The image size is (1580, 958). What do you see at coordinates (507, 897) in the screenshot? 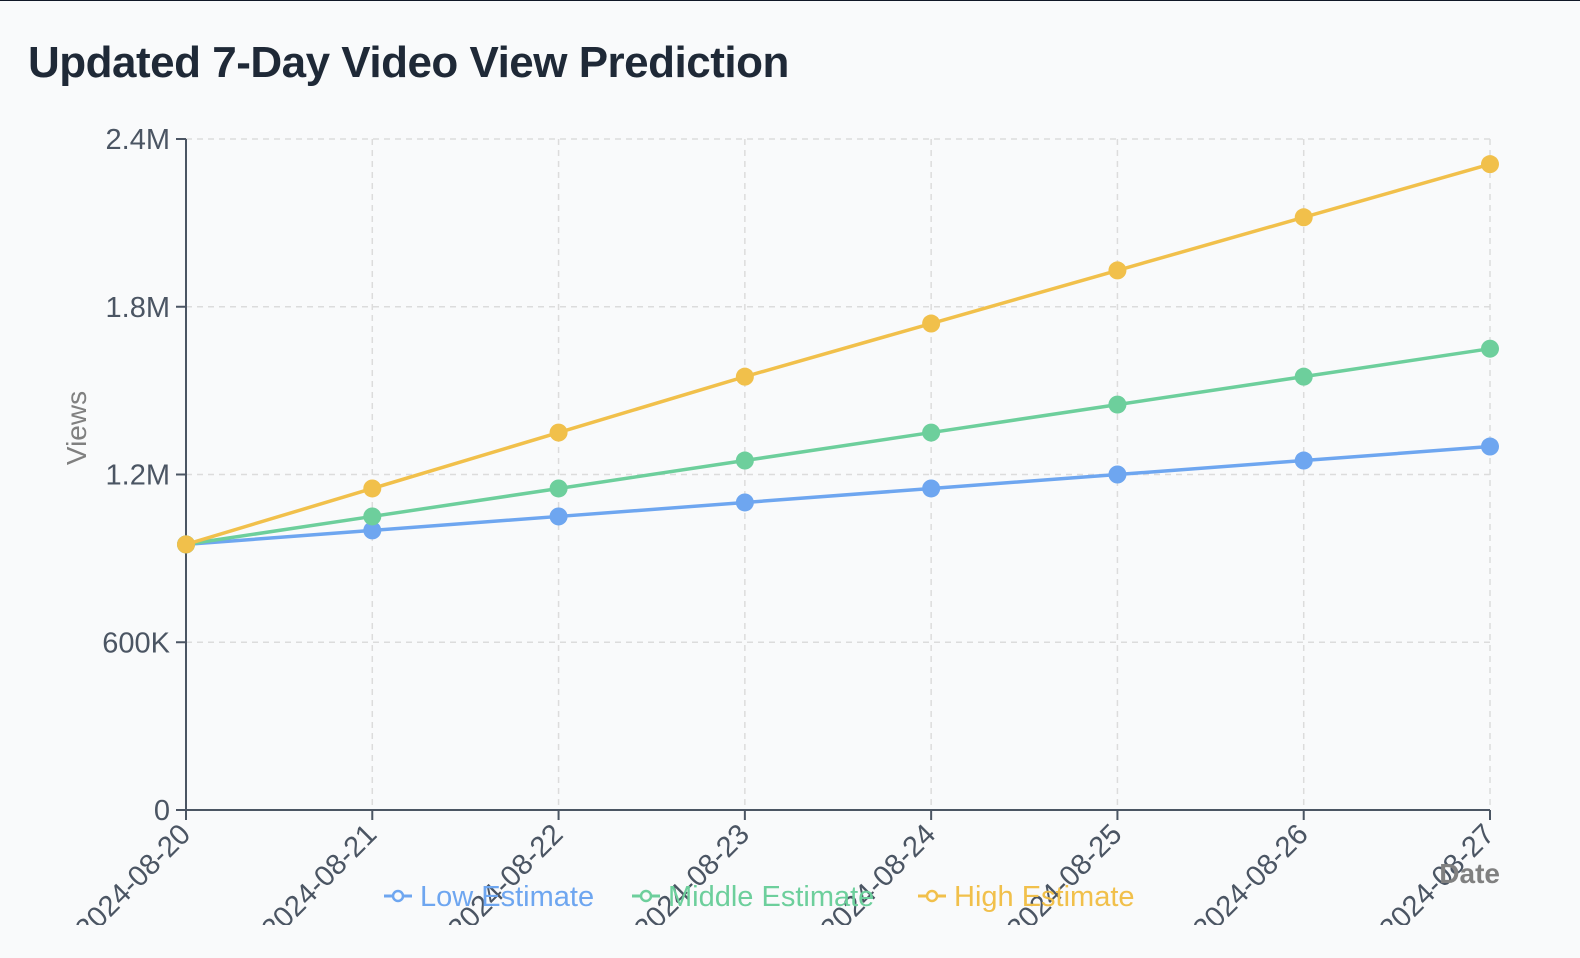
I see `legend-label: Low Estimate` at bounding box center [507, 897].